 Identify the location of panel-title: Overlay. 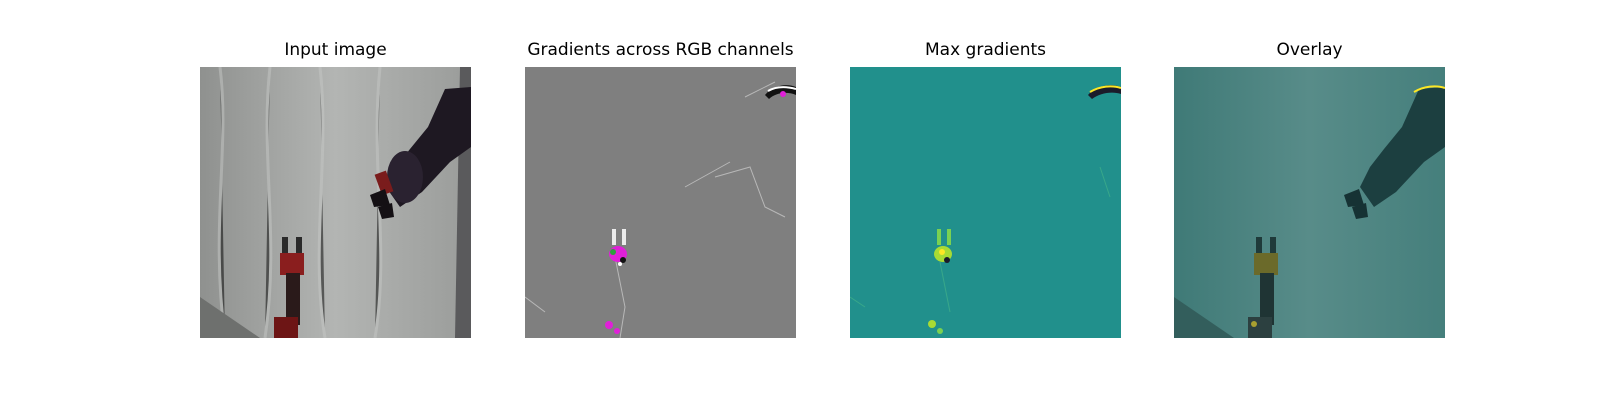
(1309, 50).